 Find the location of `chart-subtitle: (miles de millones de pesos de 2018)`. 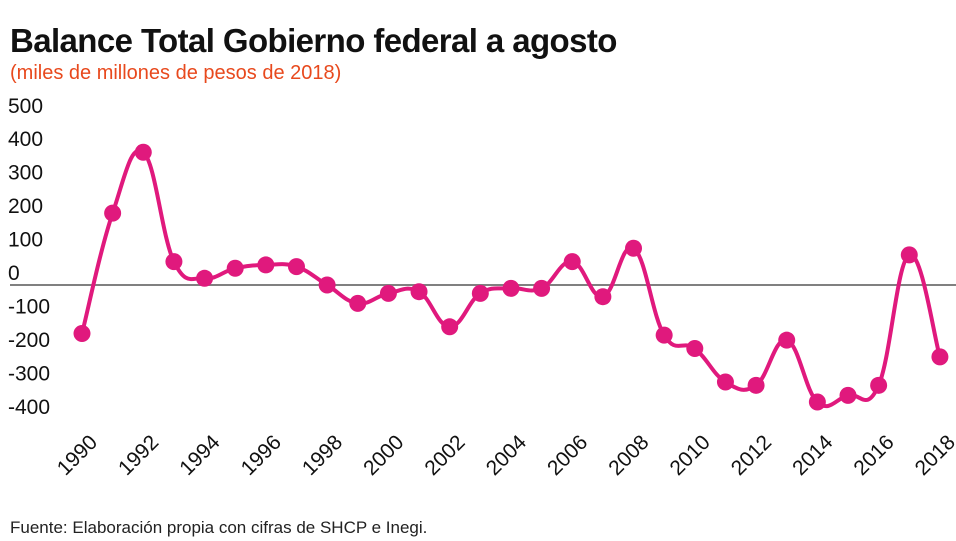

chart-subtitle: (miles de millones de pesos de 2018) is located at coordinates (176, 73).